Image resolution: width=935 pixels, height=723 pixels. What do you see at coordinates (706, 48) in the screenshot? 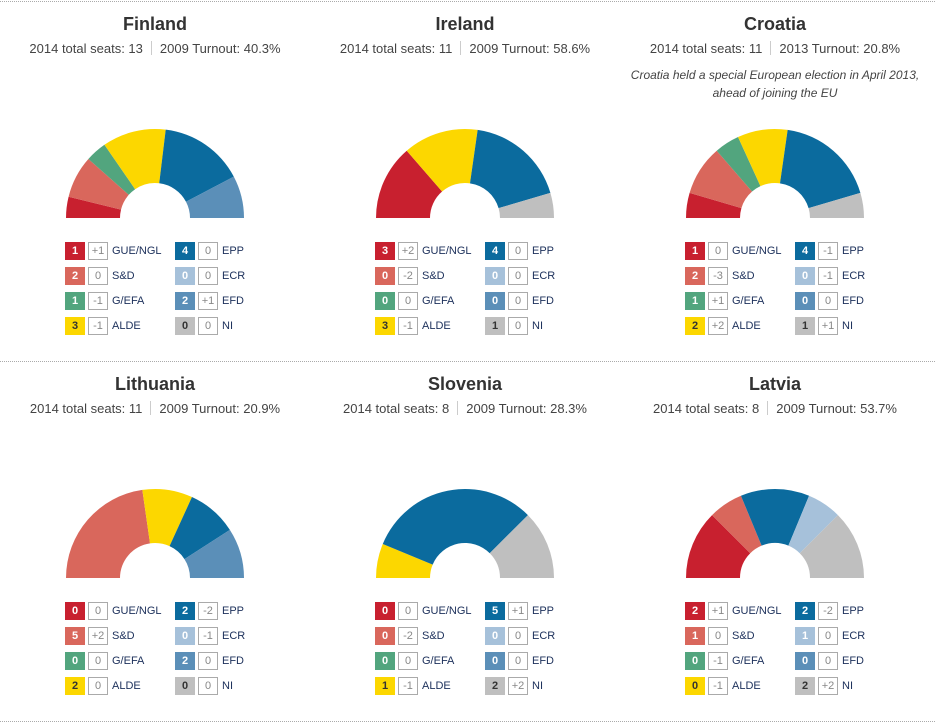
I see `total-seats: 2014 total seats: 11` at bounding box center [706, 48].